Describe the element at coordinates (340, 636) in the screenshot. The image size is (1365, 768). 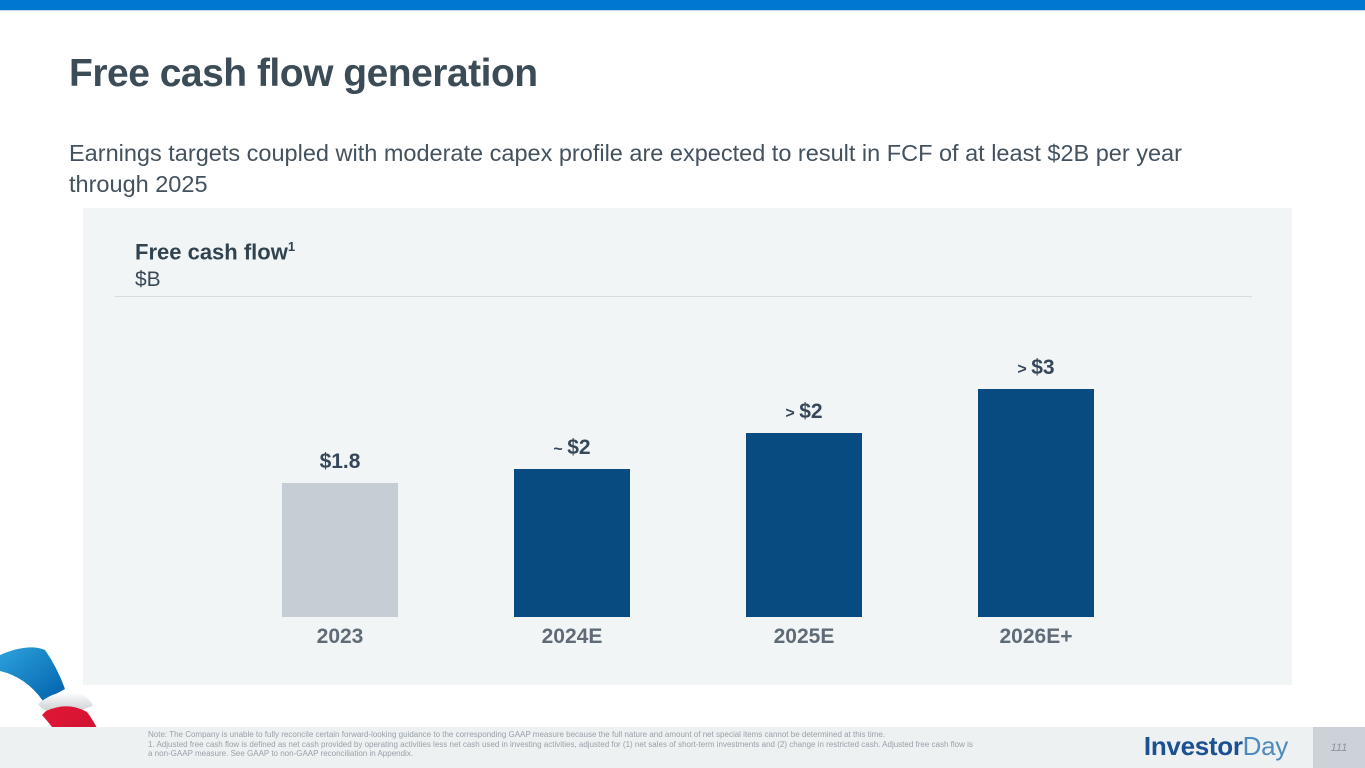
I see `bar-category-label: 2023` at that location.